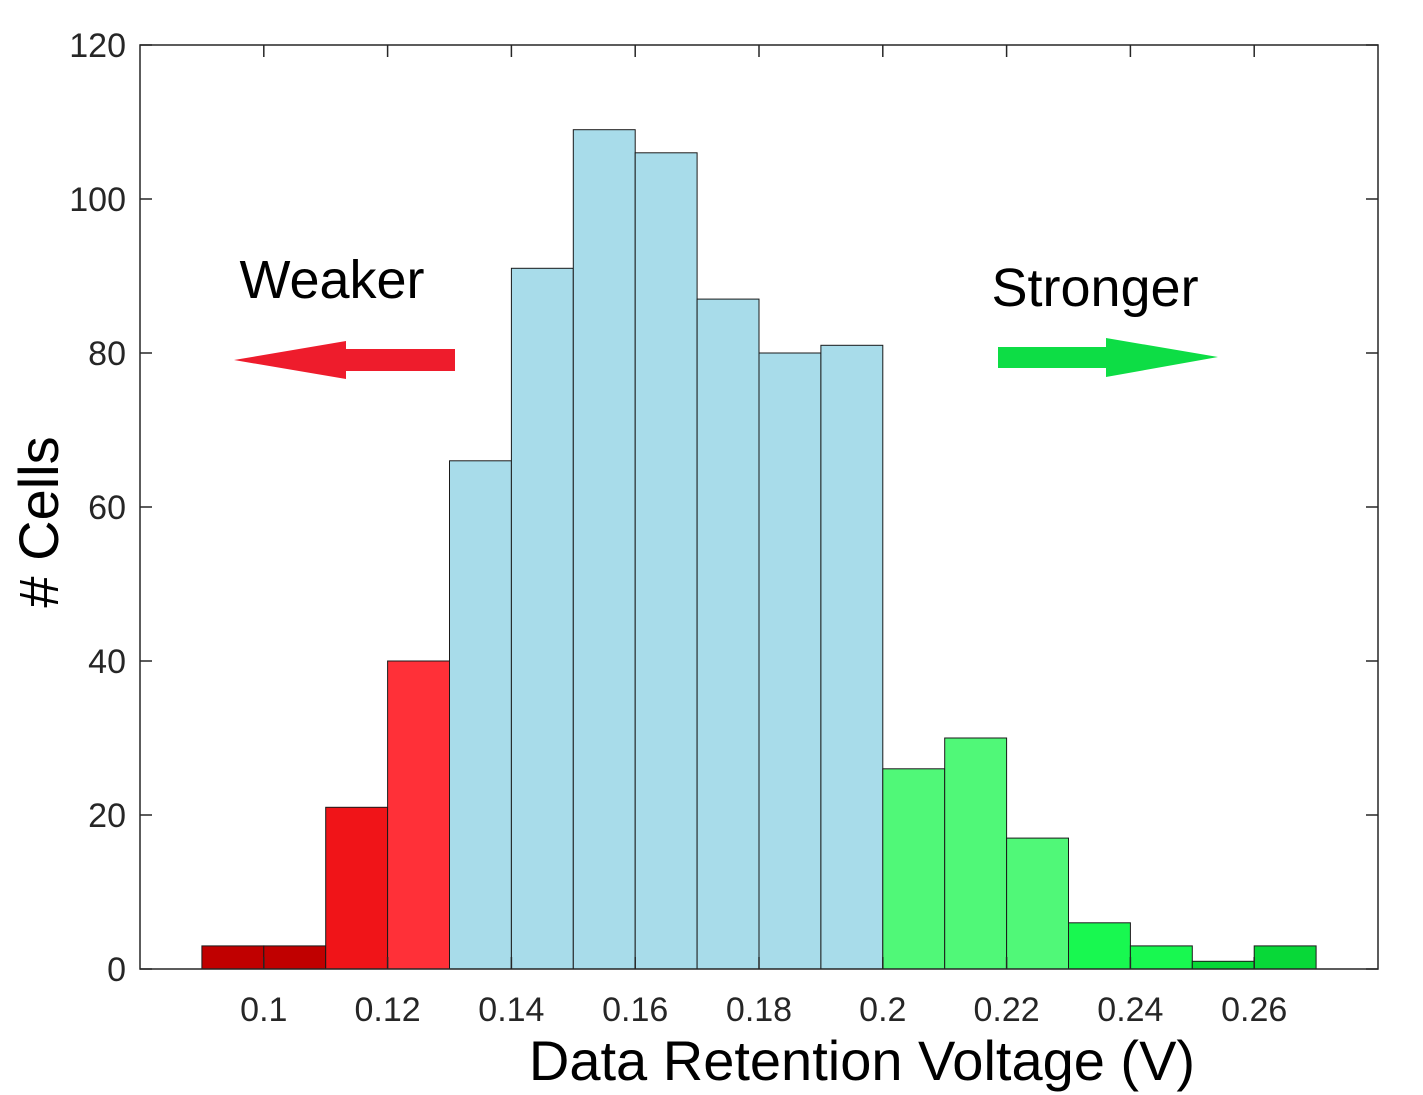  What do you see at coordinates (759, 1010) in the screenshot?
I see `x-tick-label-4: 0.18` at bounding box center [759, 1010].